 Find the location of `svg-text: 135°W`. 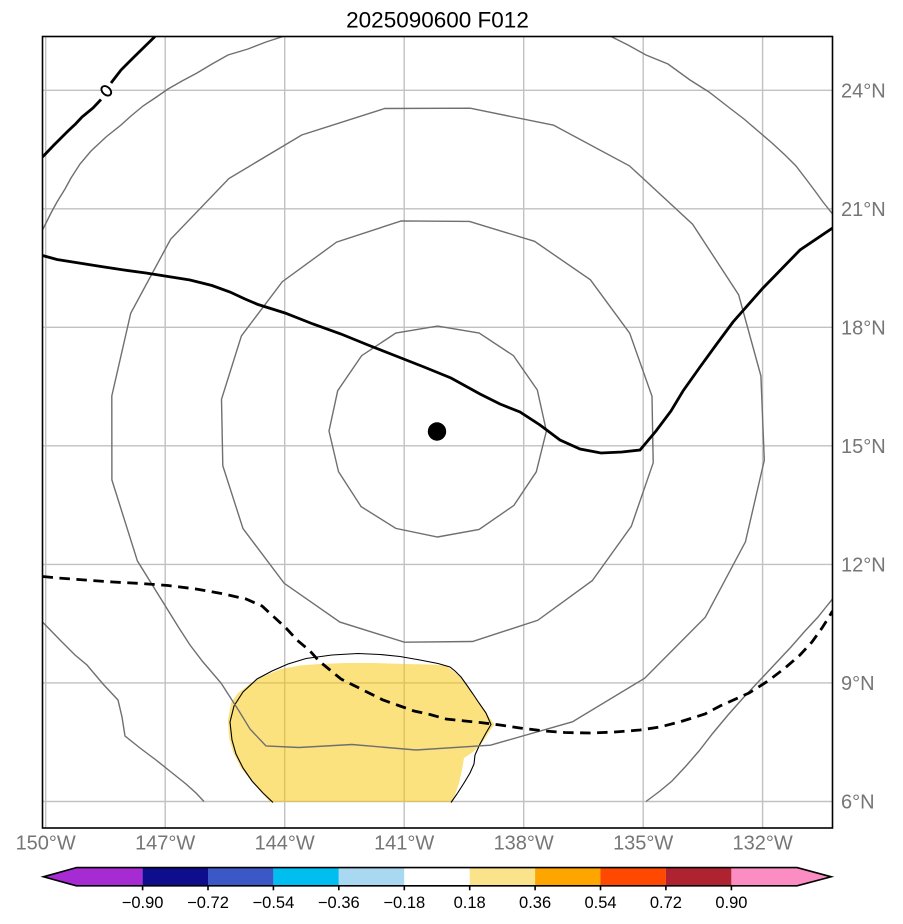

svg-text: 135°W is located at coordinates (643, 844).